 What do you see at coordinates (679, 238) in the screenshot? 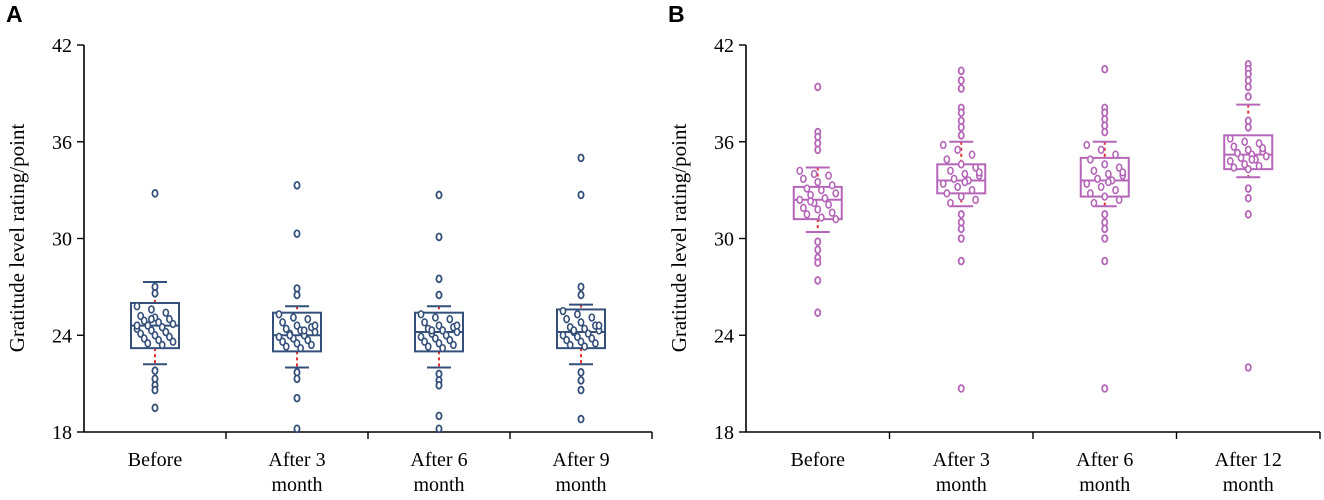
I see `y-axis-title: Gratitude level rating/point` at bounding box center [679, 238].